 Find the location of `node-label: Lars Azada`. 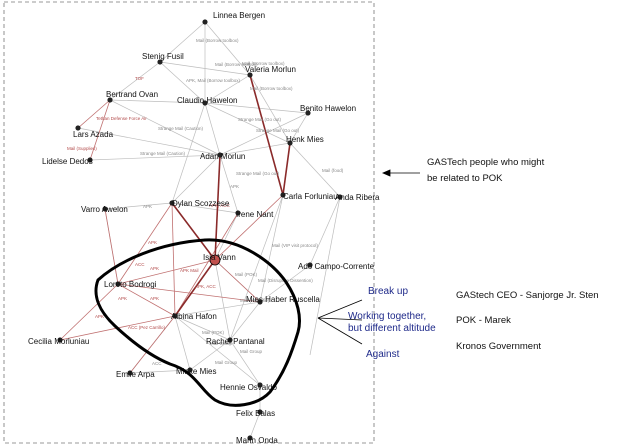

node-label: Lars Azada is located at coordinates (93, 134).